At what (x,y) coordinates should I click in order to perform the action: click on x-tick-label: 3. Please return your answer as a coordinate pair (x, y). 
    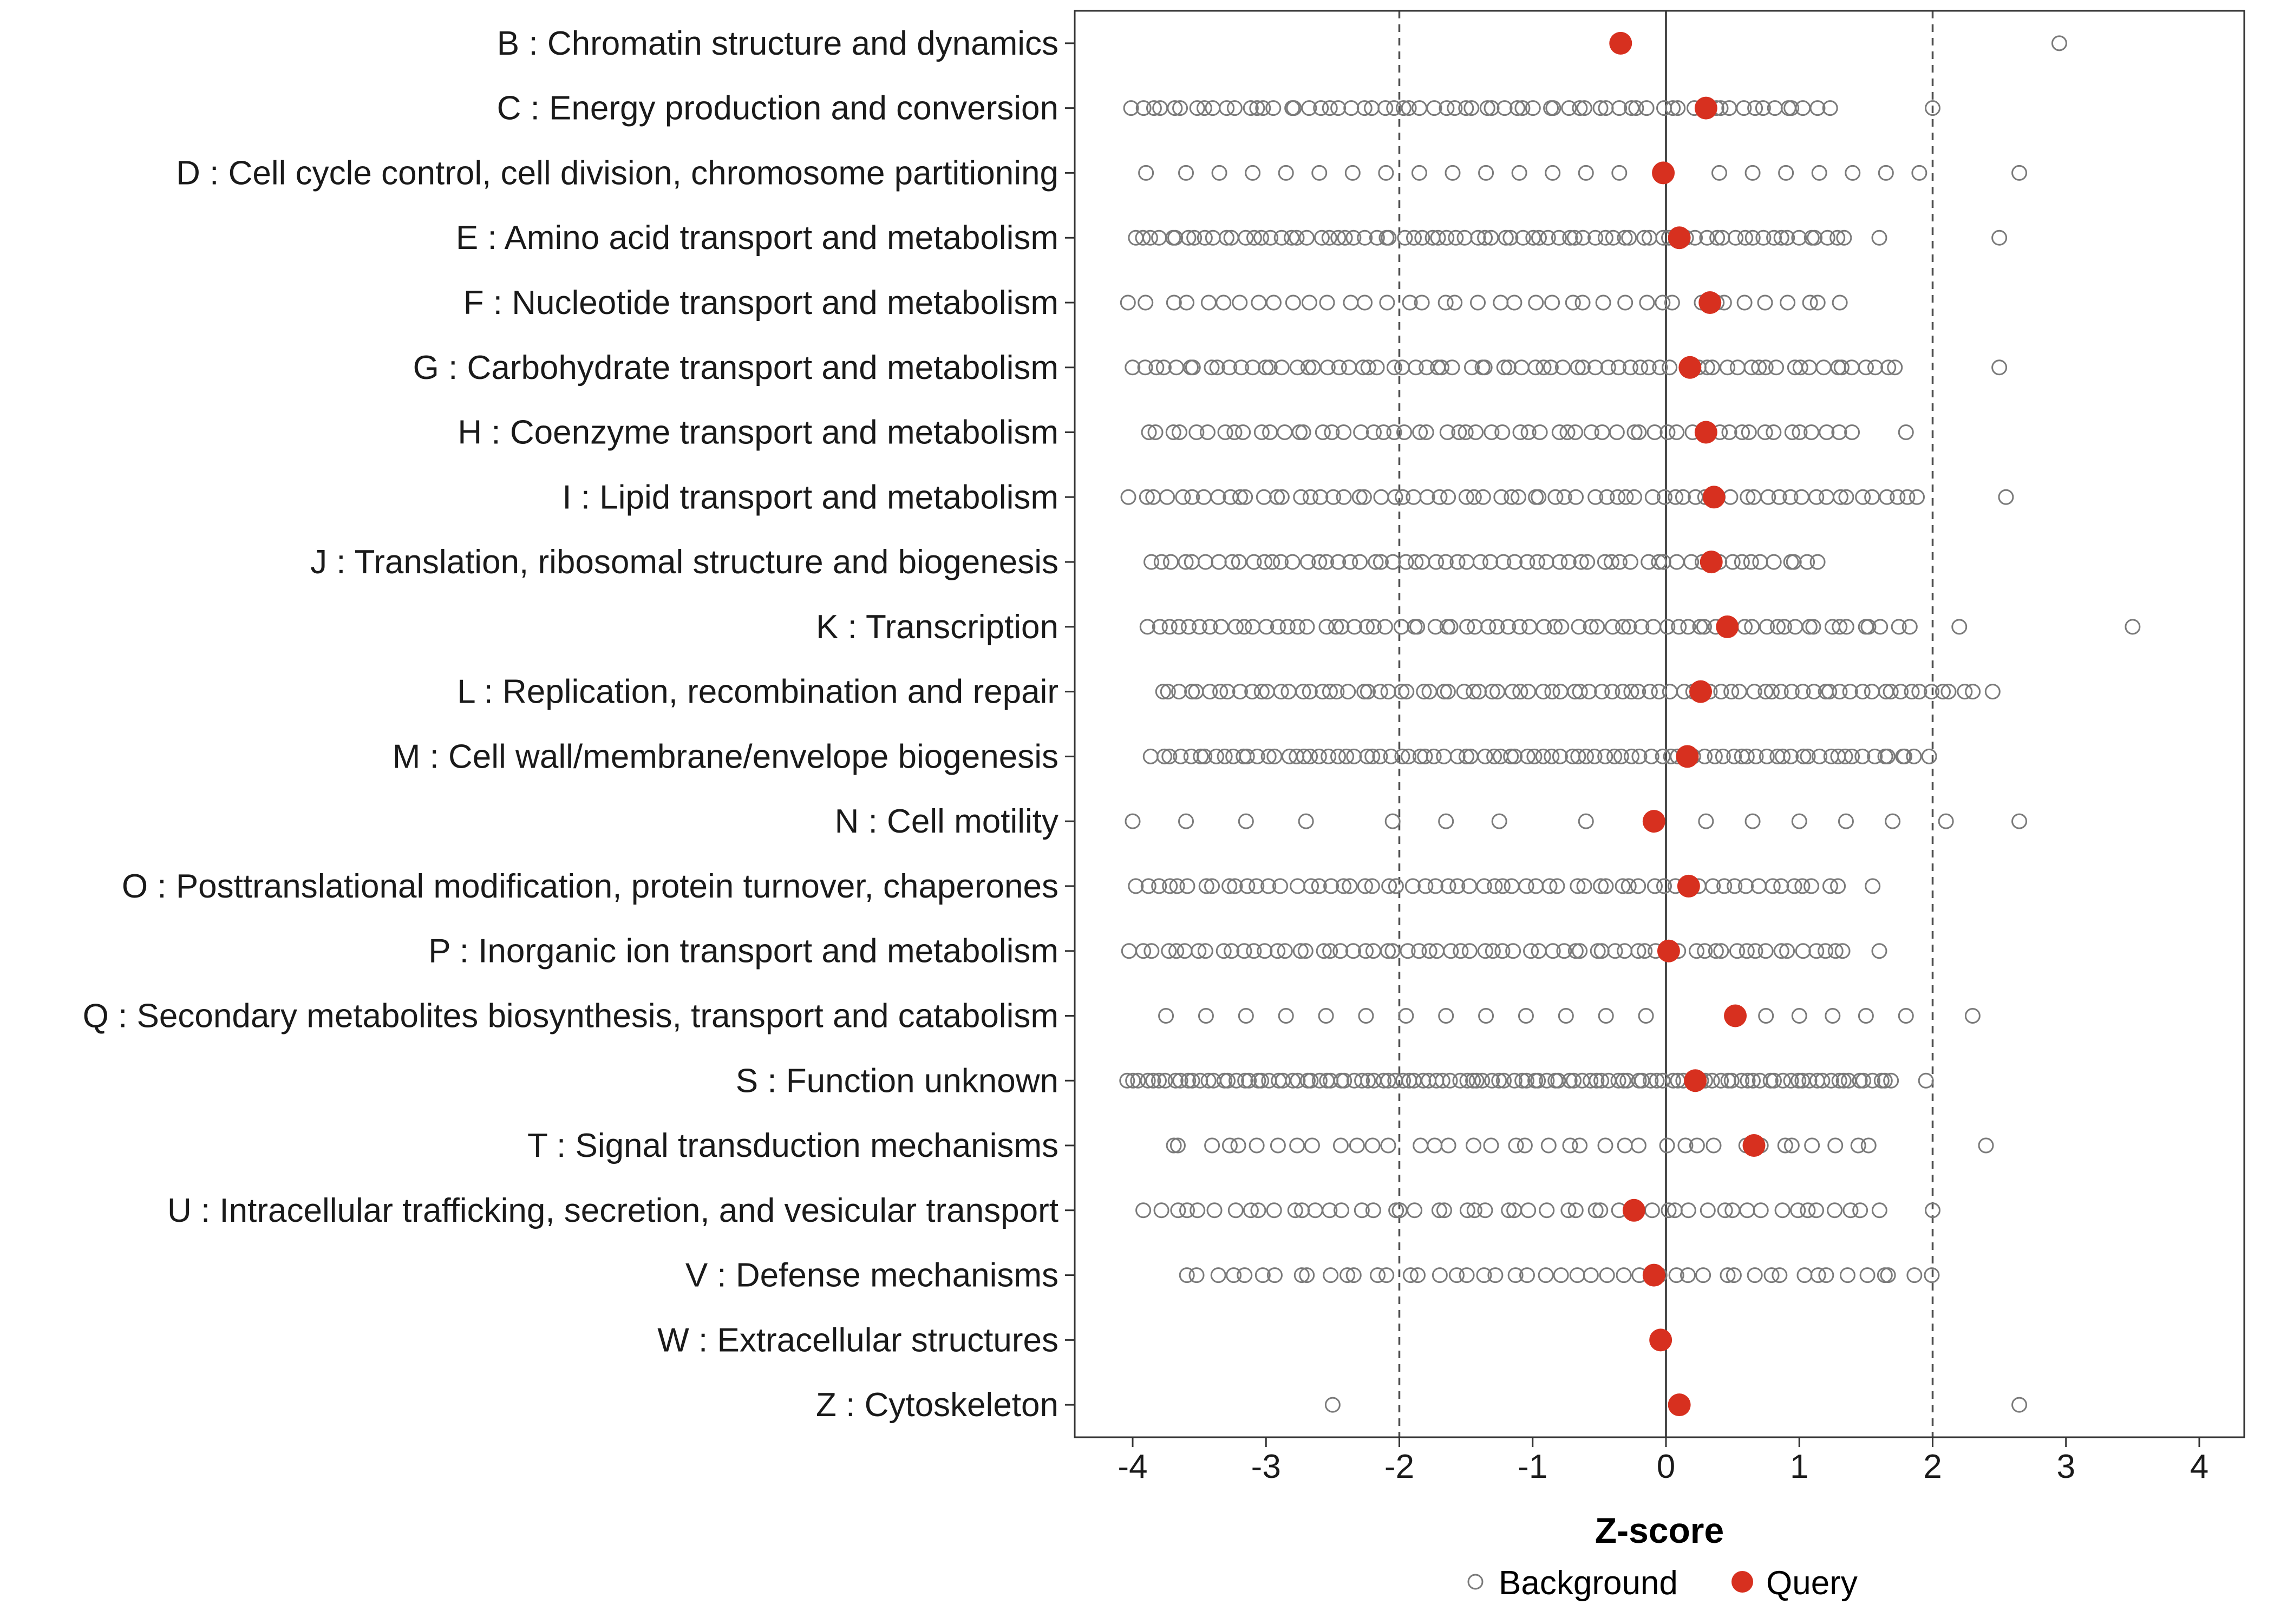
    Looking at the image, I should click on (2066, 1466).